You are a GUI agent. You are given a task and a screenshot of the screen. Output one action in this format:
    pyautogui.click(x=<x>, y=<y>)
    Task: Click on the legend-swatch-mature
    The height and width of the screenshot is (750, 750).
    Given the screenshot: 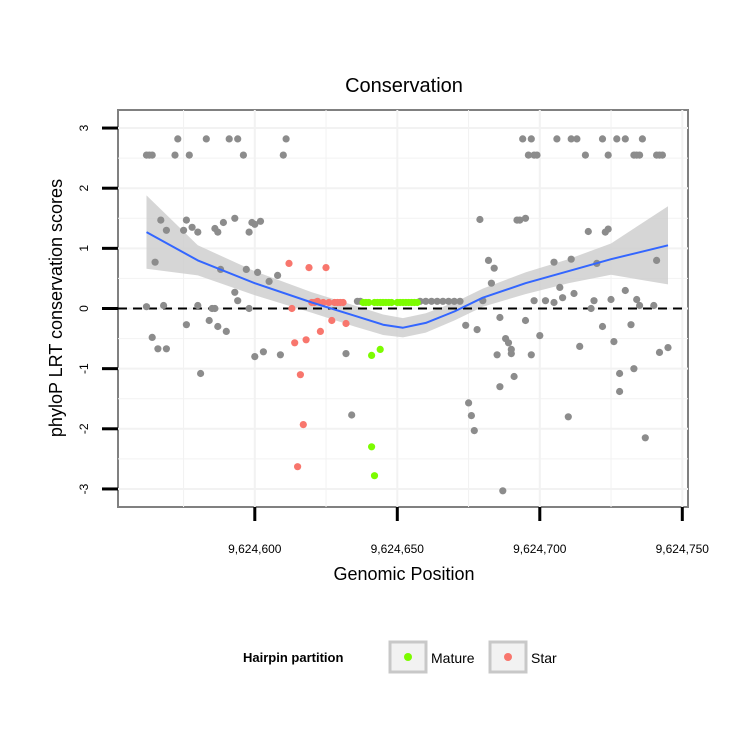 What is the action you would take?
    pyautogui.click(x=408, y=657)
    